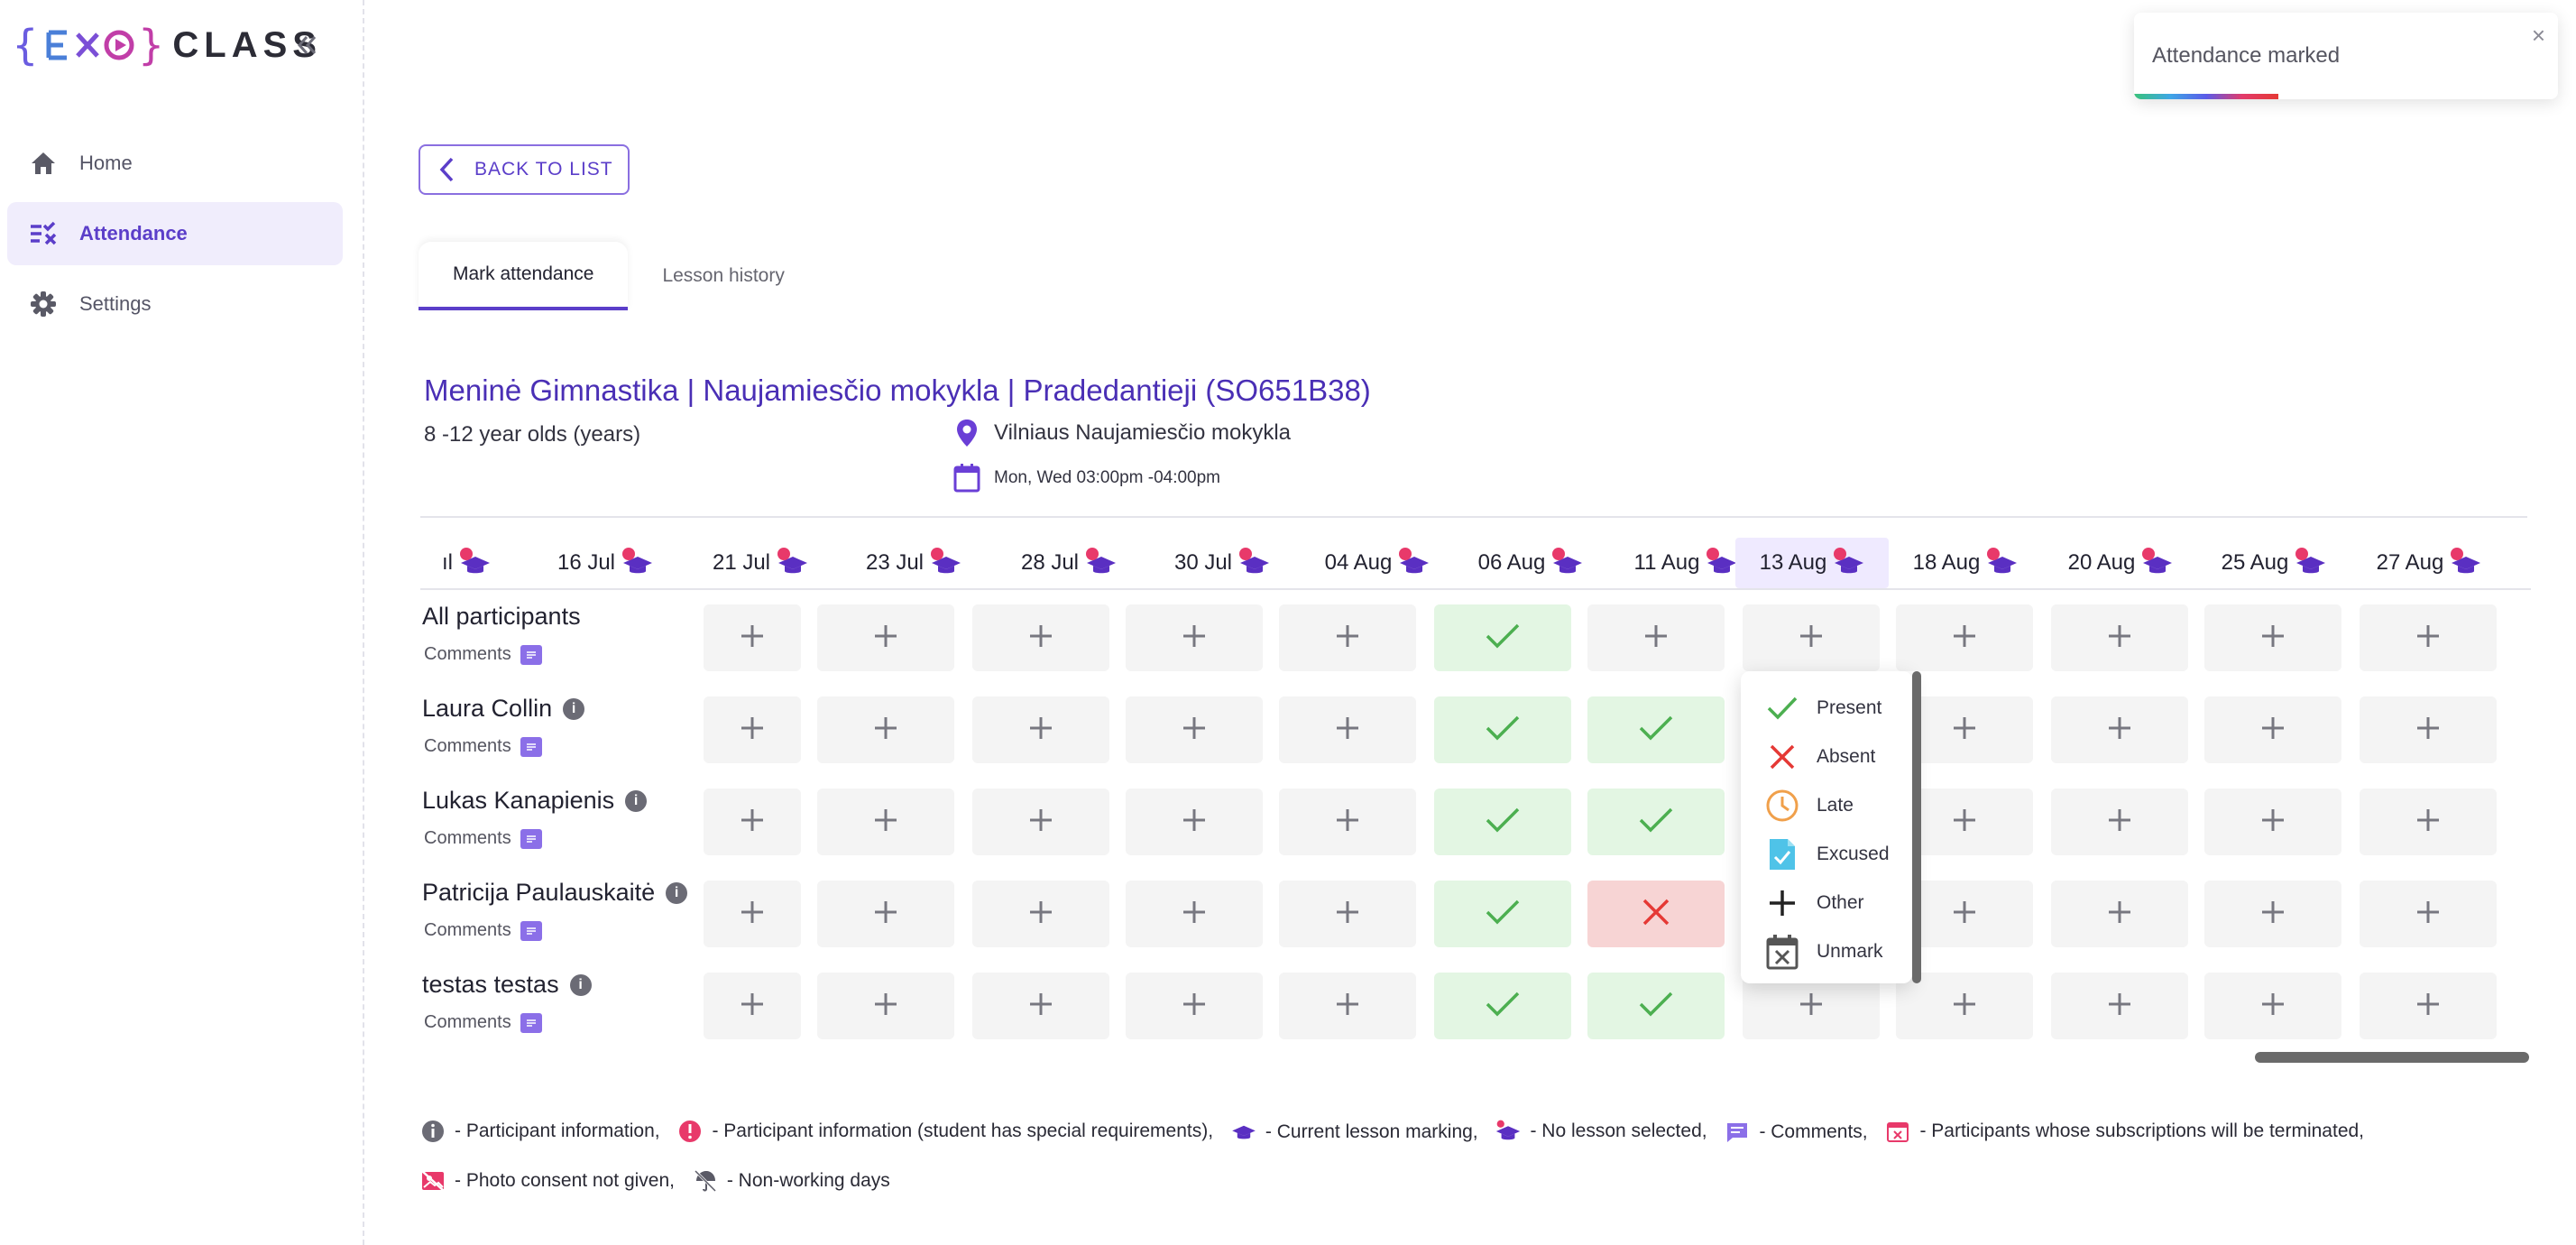 This screenshot has width=2576, height=1245. What do you see at coordinates (605, 563) in the screenshot?
I see `date-cell: 16 Jul` at bounding box center [605, 563].